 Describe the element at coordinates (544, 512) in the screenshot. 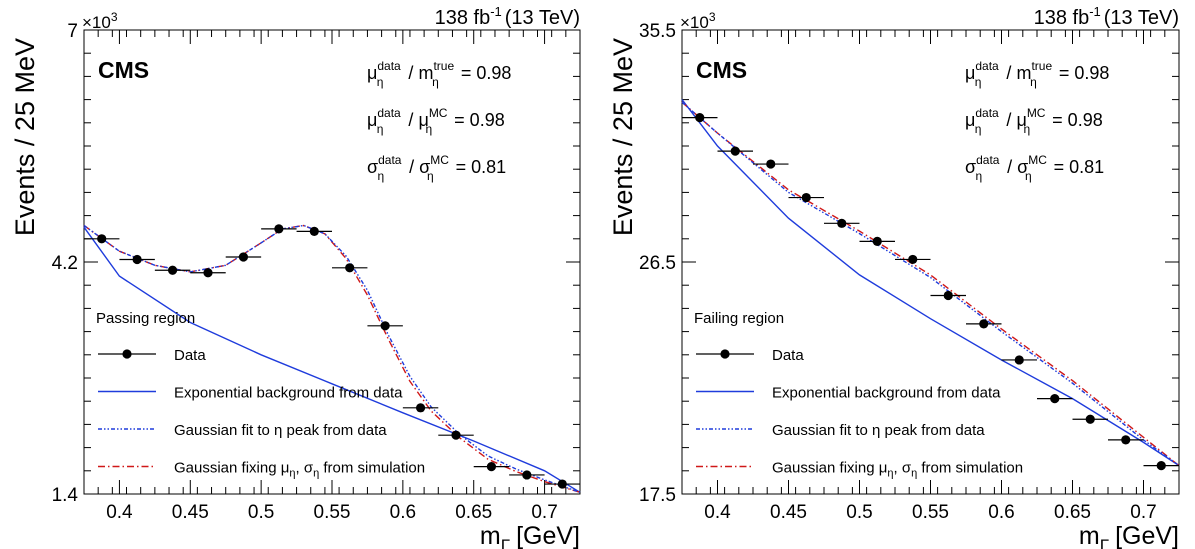

I see `x-tick-label: 0.7` at that location.